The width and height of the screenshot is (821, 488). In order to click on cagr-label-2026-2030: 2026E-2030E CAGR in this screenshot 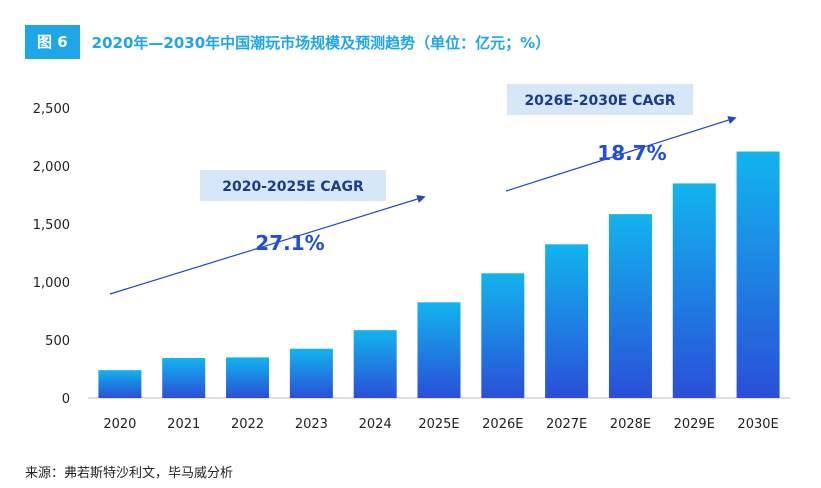, I will do `click(599, 101)`.